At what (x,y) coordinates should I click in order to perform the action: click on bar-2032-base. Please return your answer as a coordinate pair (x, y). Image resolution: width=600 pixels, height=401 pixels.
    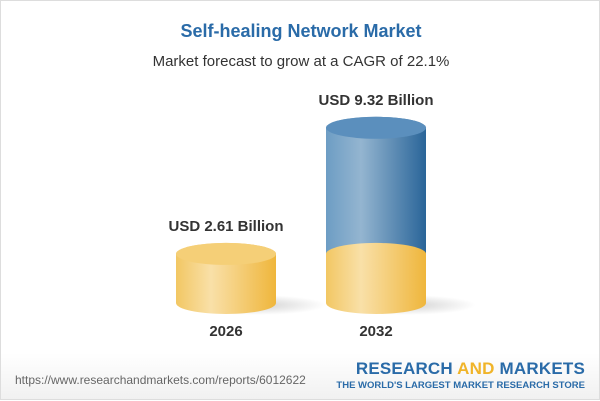
    Looking at the image, I should click on (376, 278).